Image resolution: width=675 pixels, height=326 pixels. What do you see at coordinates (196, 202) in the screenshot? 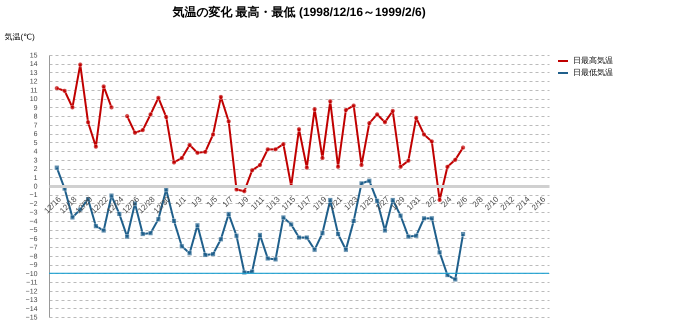
I see `x-tick-label: 1/3` at bounding box center [196, 202].